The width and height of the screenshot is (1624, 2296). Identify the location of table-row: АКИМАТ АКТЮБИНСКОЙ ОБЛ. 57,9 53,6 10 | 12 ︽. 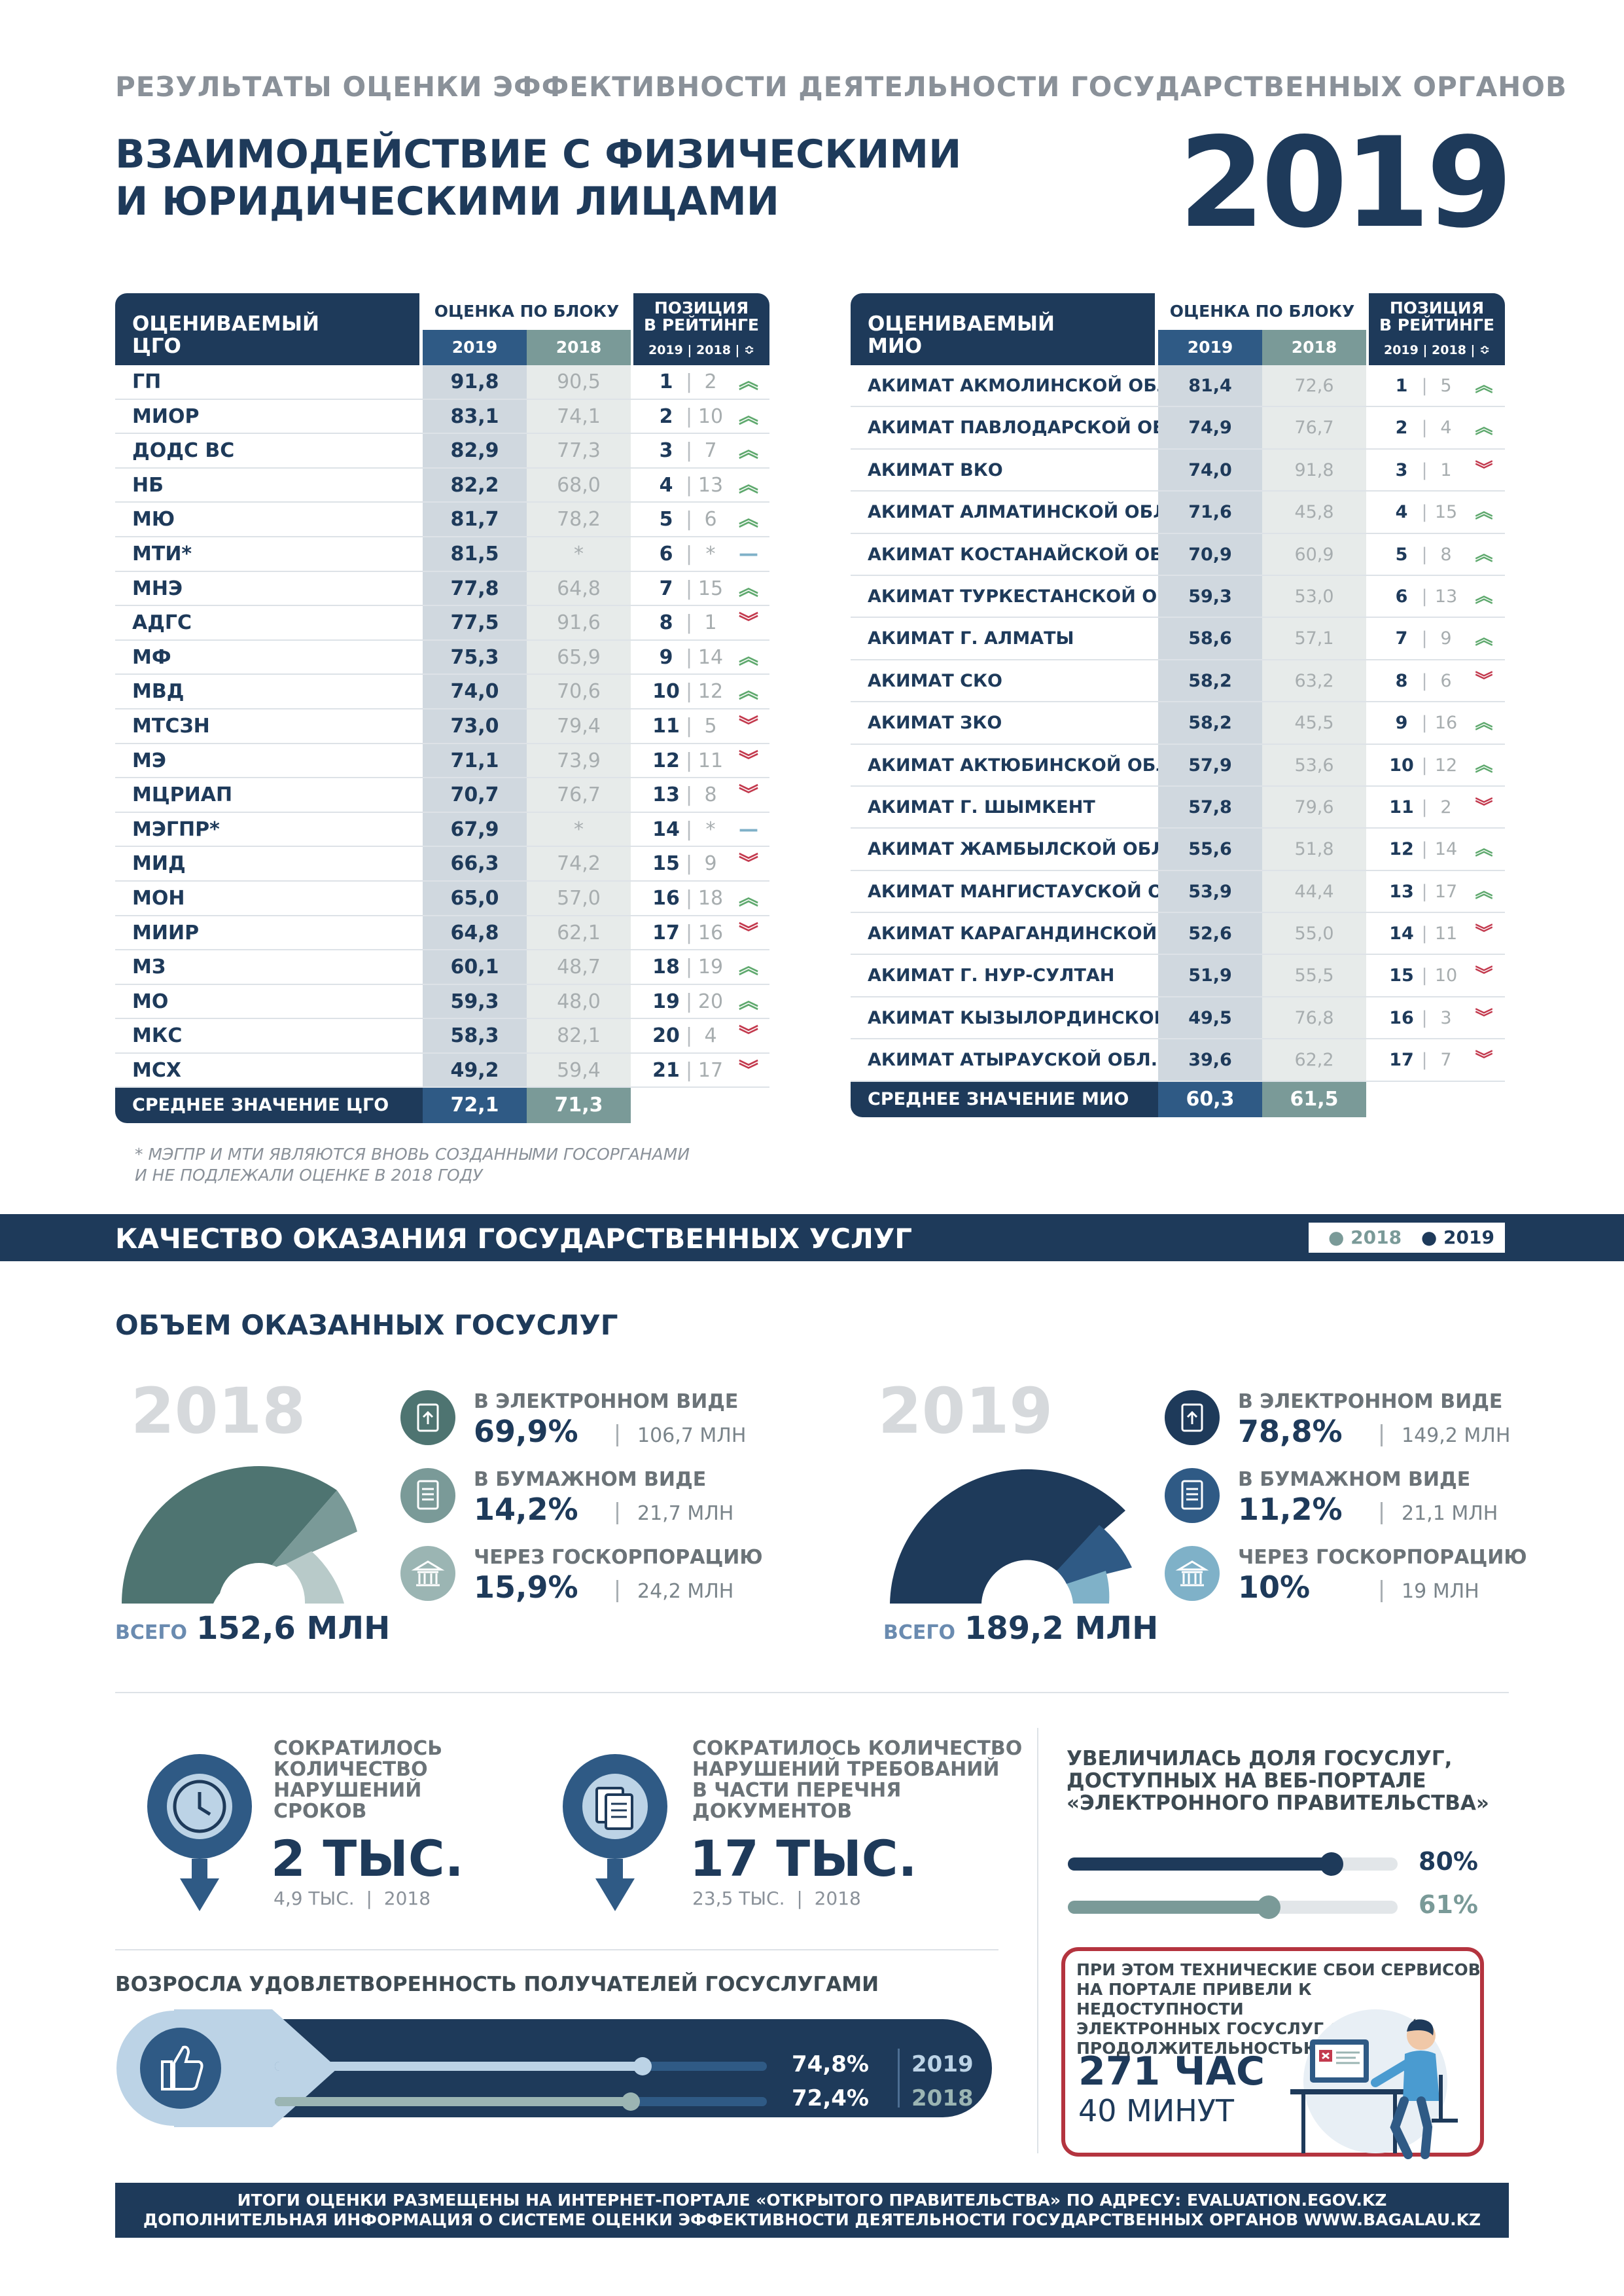
(1178, 765).